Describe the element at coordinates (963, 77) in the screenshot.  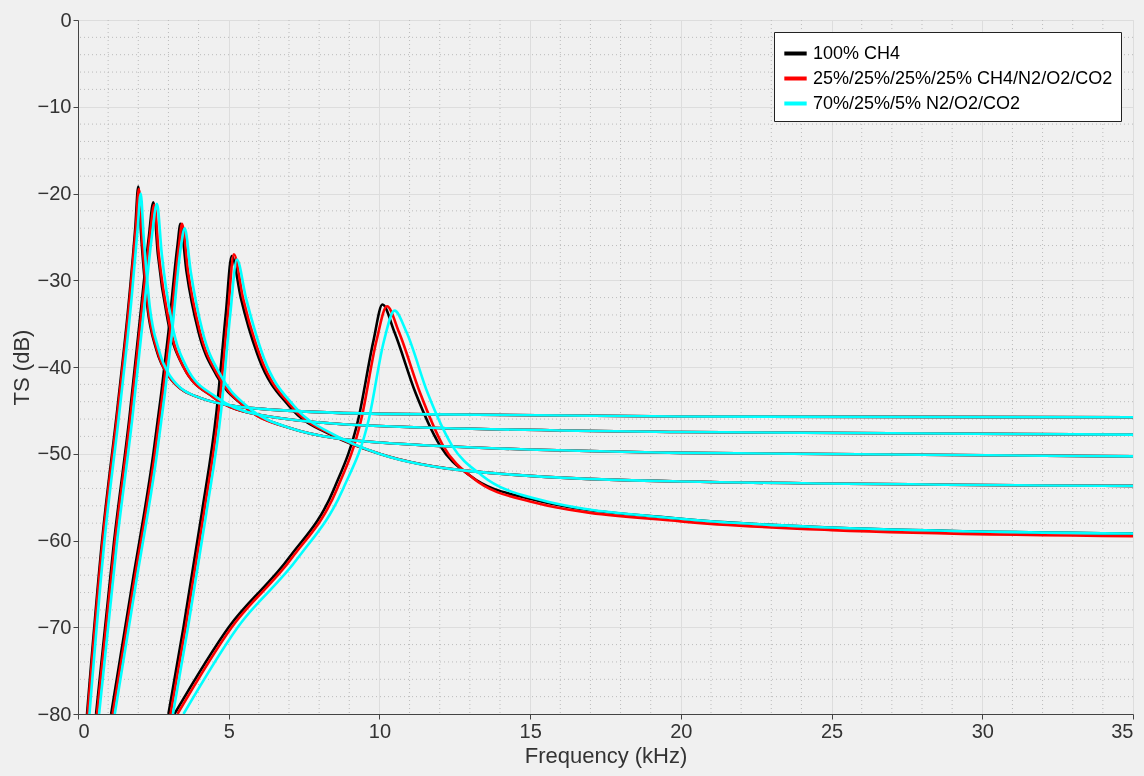
I see `legend-label: 25%/25%/25%/25% CH4/N2/O2/CO2` at that location.